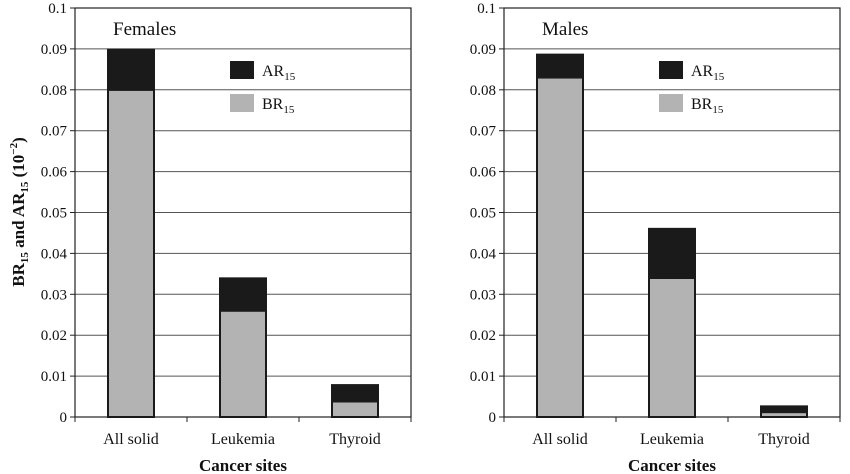  What do you see at coordinates (144, 29) in the screenshot?
I see `panel-title: Females` at bounding box center [144, 29].